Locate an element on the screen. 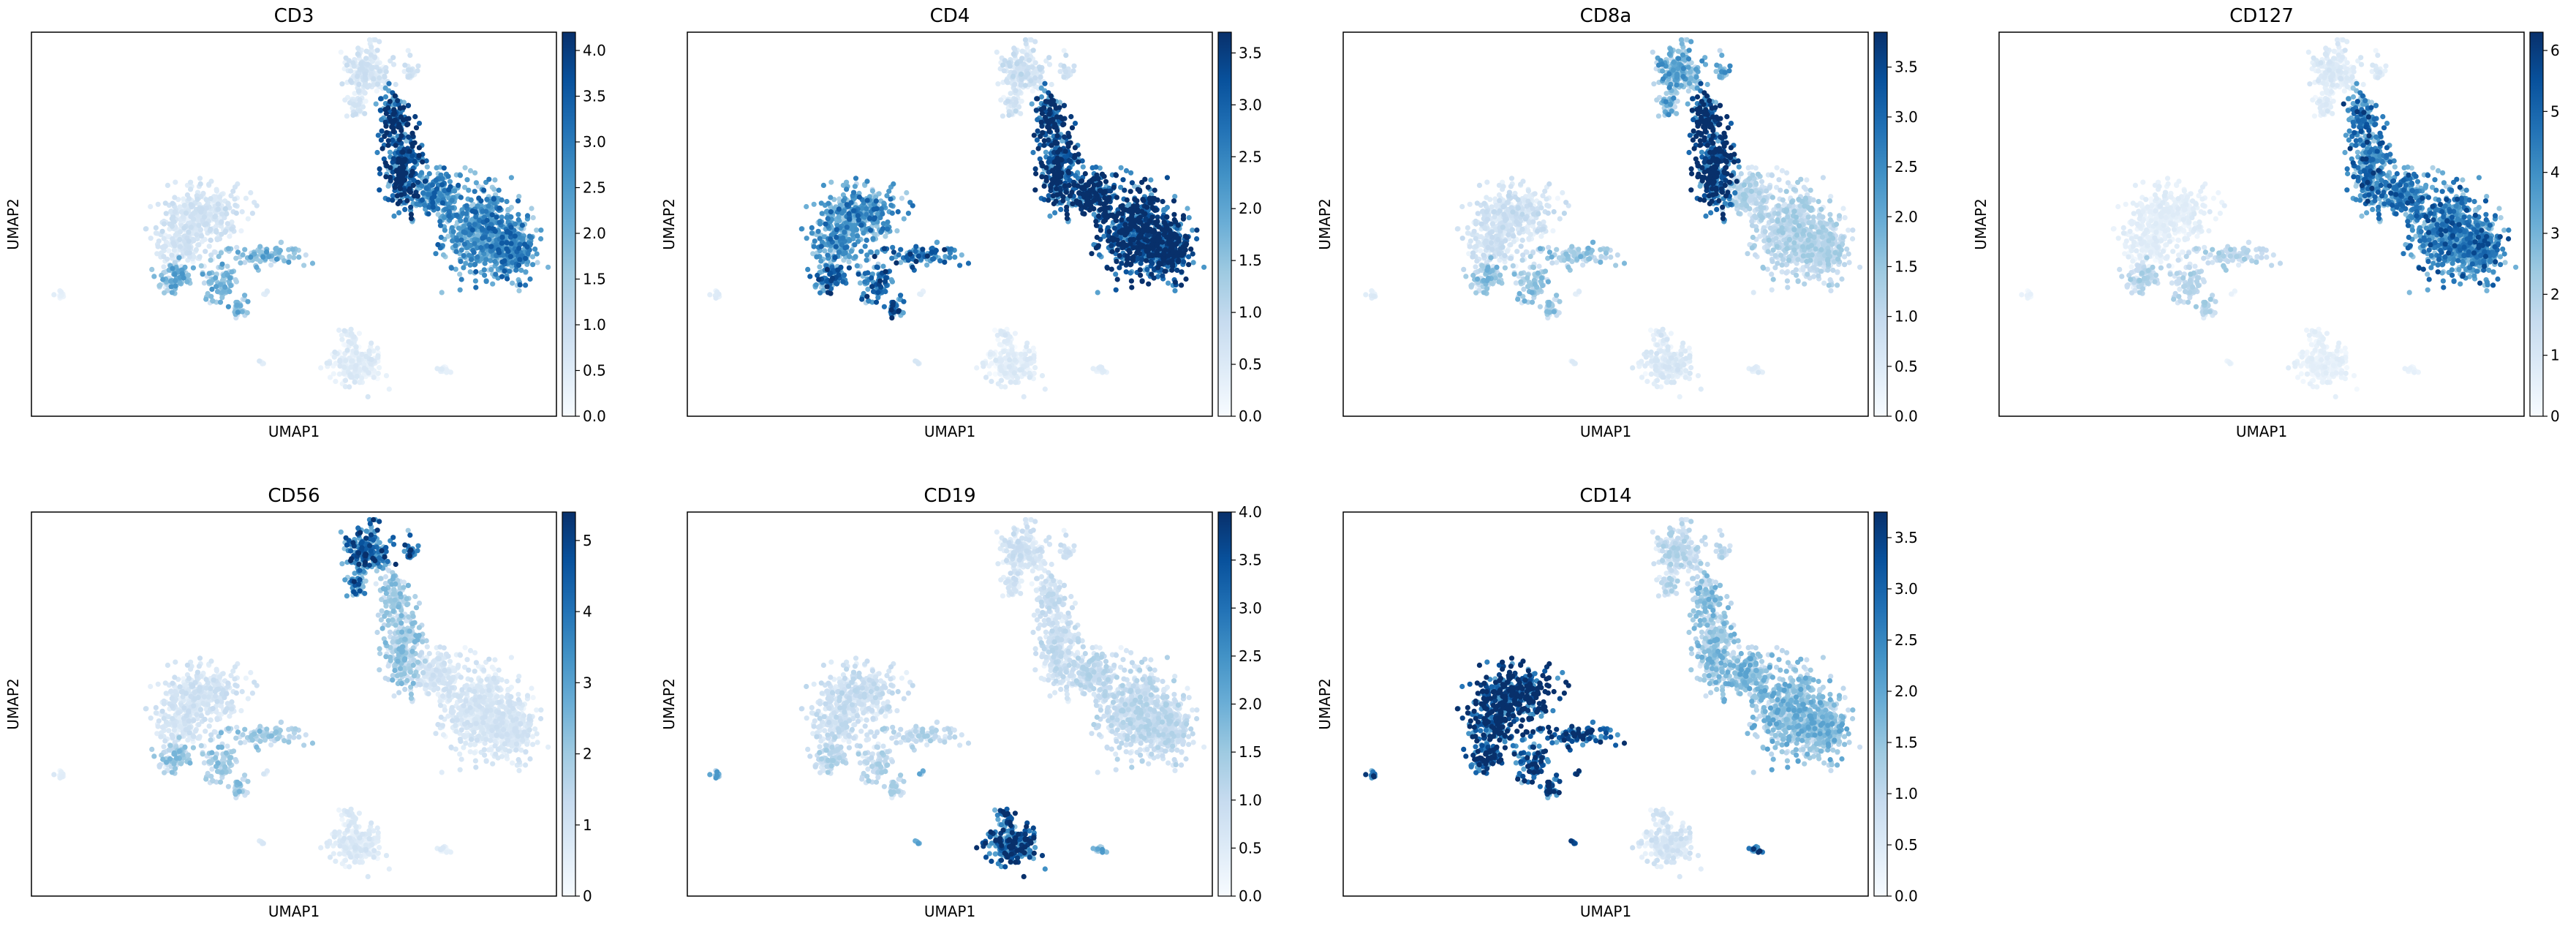  colorbar-tick-label: 1.5 is located at coordinates (594, 279).